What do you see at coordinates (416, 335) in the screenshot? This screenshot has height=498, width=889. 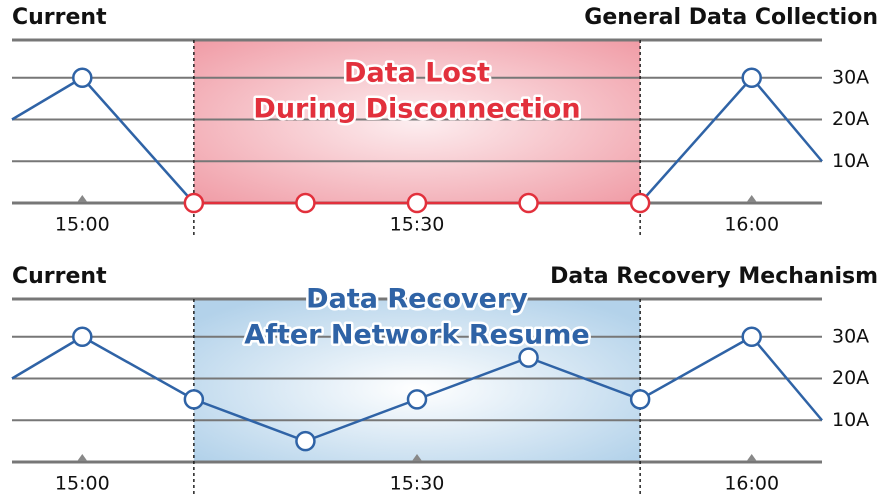 I see `highlight-text: After Network Resume` at bounding box center [416, 335].